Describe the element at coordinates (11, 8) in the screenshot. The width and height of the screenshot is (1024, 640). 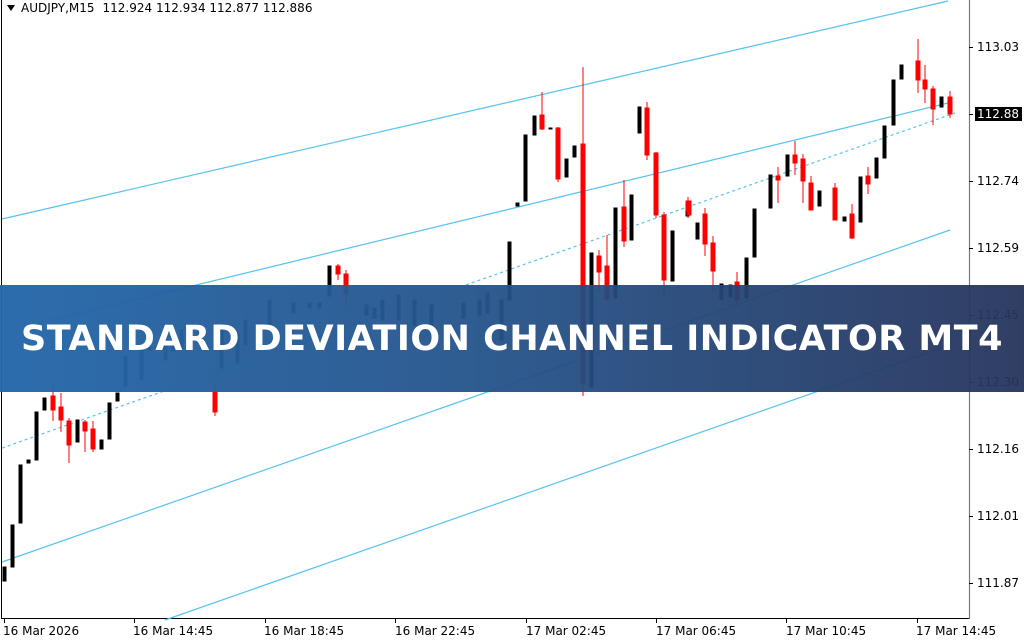
I see `collapse-triangle-icon` at that location.